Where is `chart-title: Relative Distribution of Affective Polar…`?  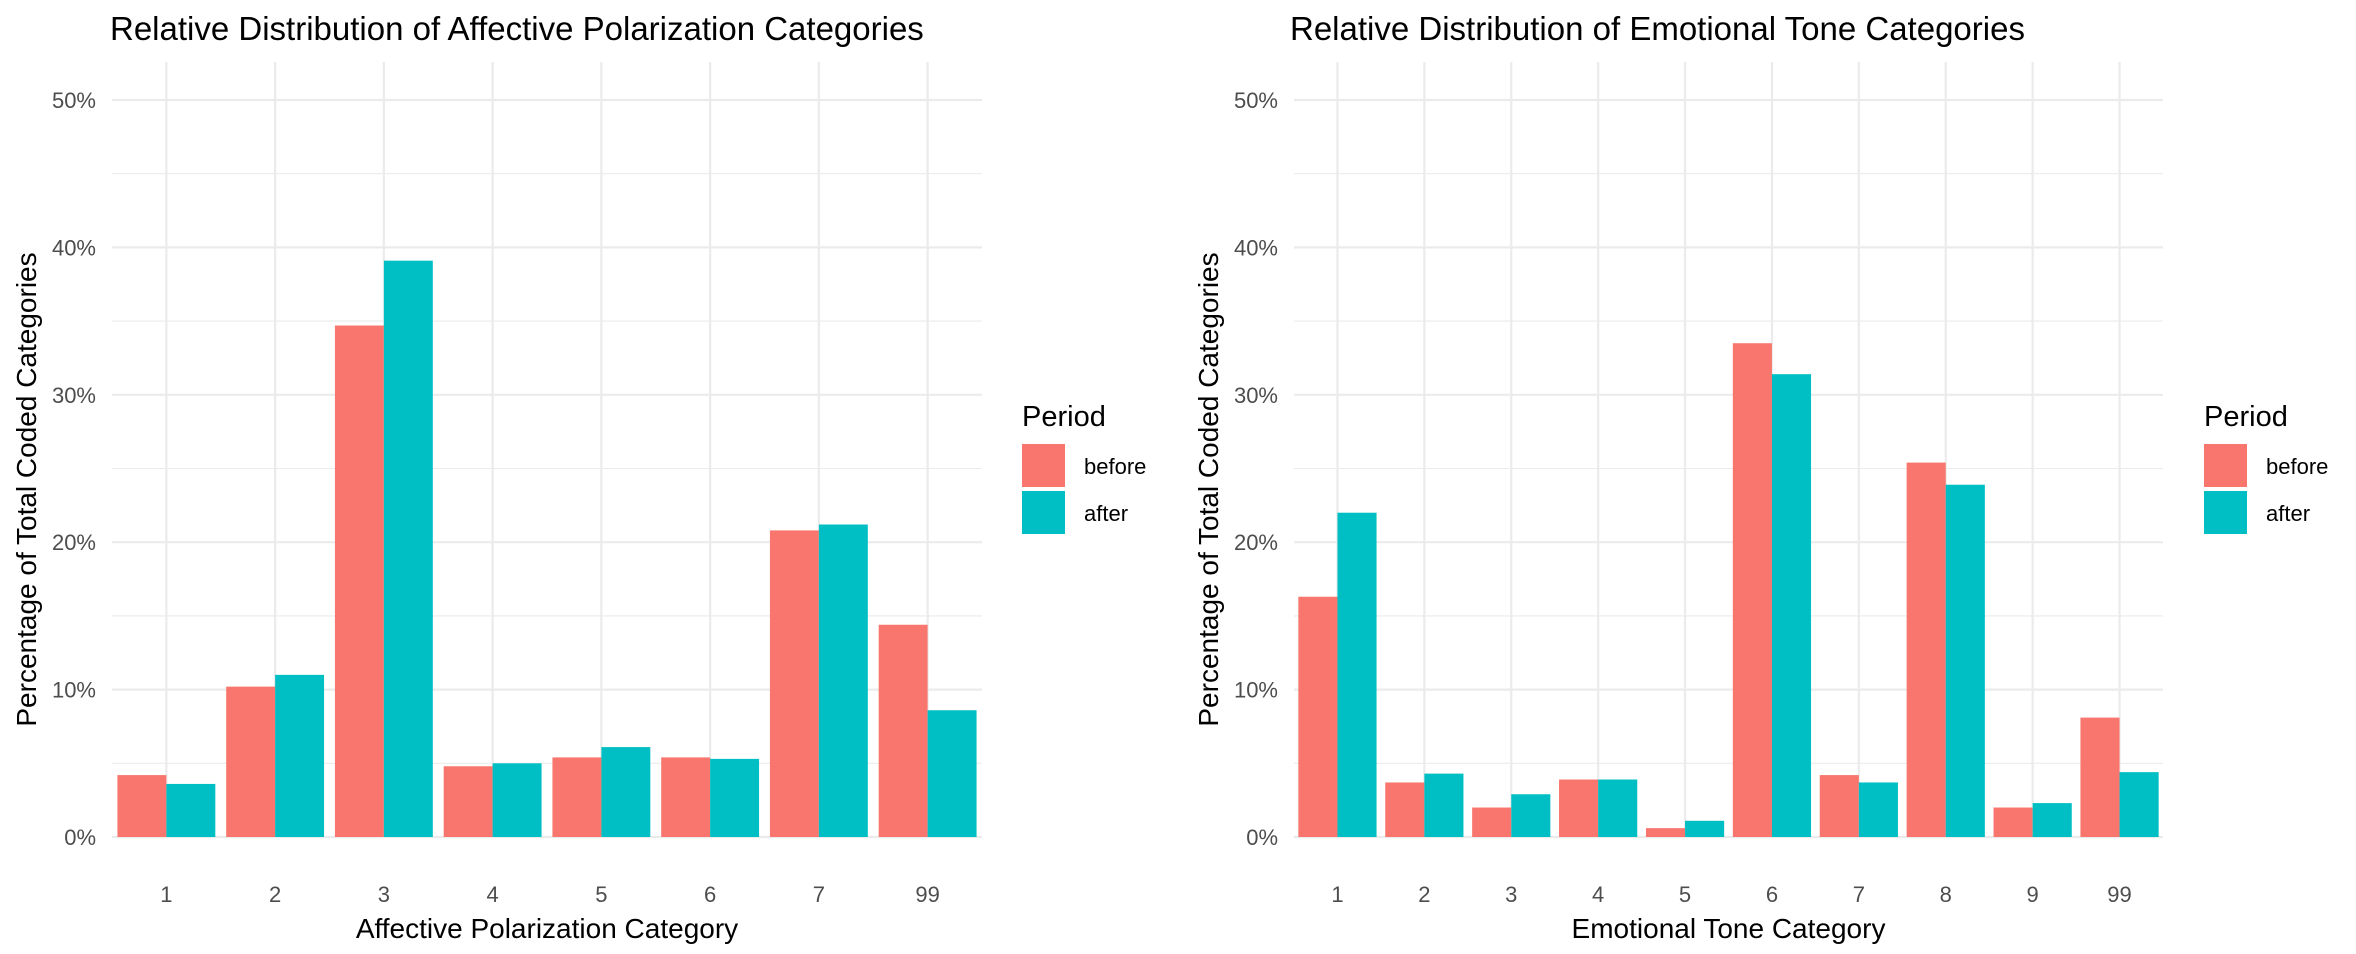 chart-title: Relative Distribution of Affective Polar… is located at coordinates (517, 28).